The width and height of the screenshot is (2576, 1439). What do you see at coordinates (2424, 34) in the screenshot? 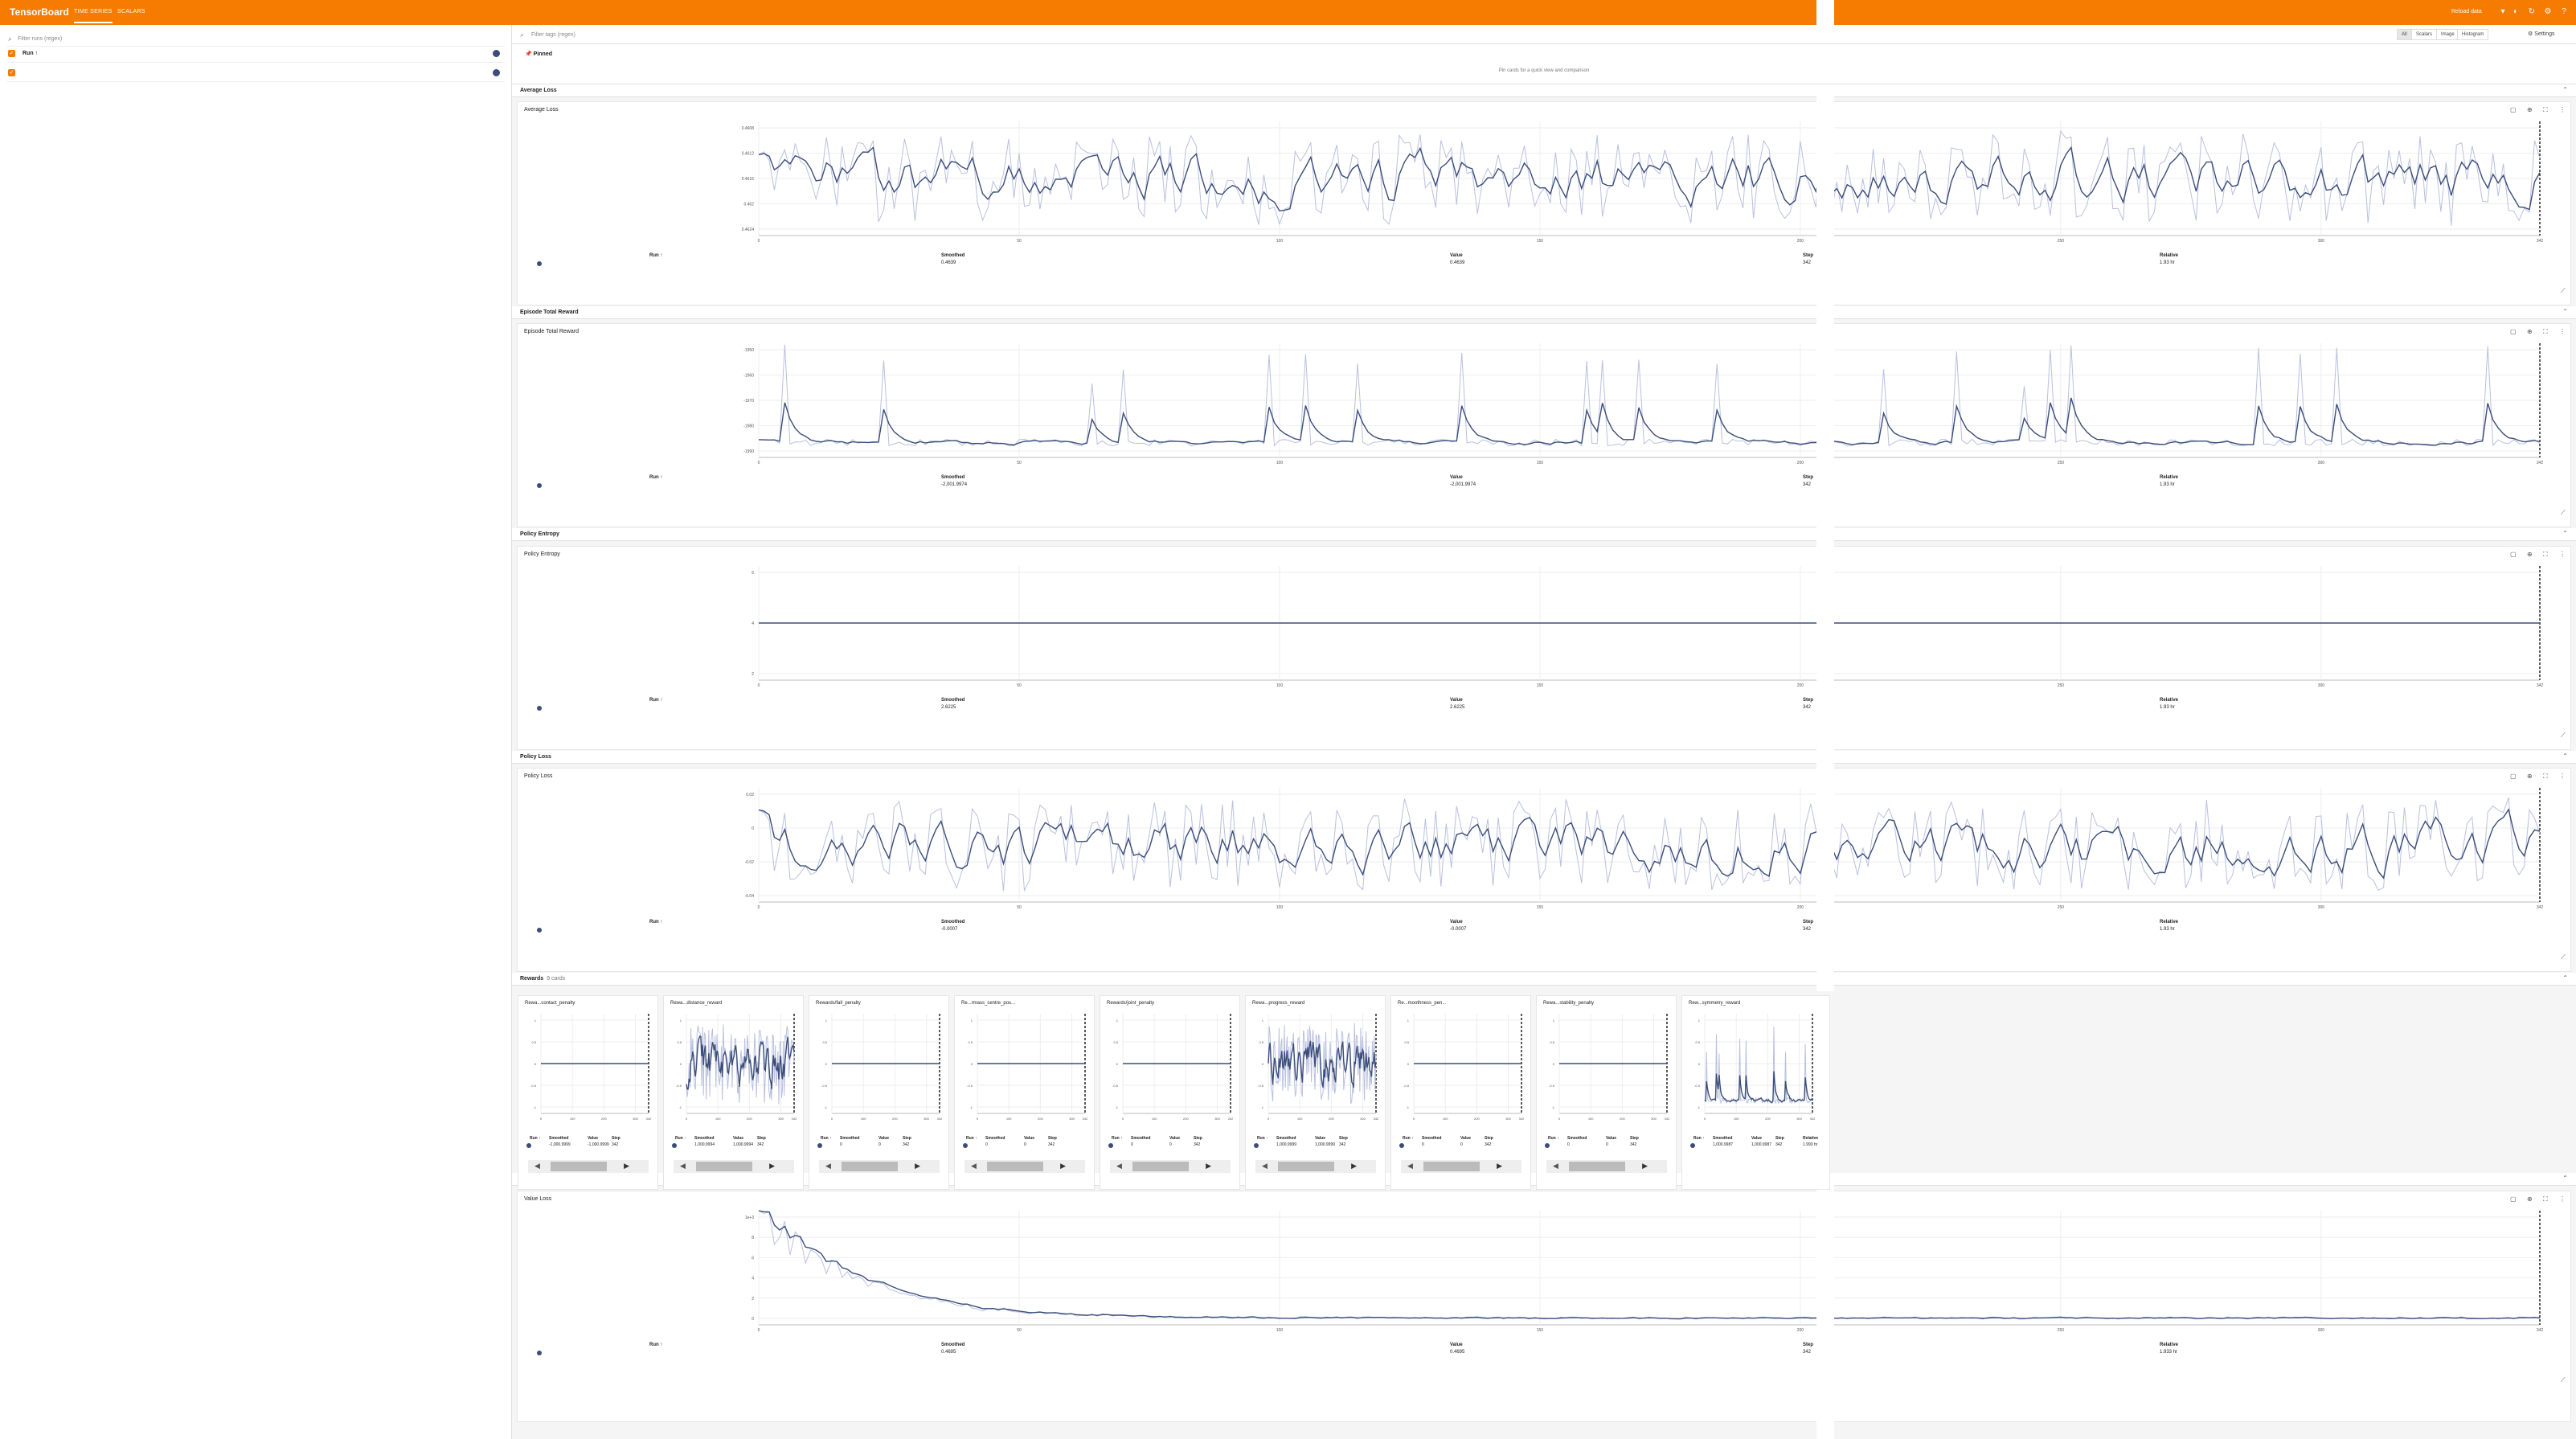
I see `filter-scalars-button: Scalars` at bounding box center [2424, 34].